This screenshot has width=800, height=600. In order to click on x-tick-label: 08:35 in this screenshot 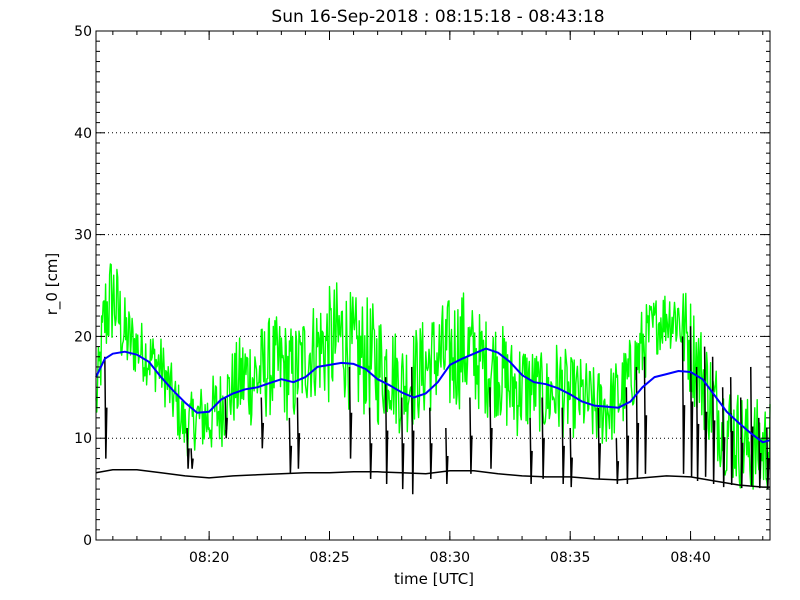, I will do `click(570, 558)`.